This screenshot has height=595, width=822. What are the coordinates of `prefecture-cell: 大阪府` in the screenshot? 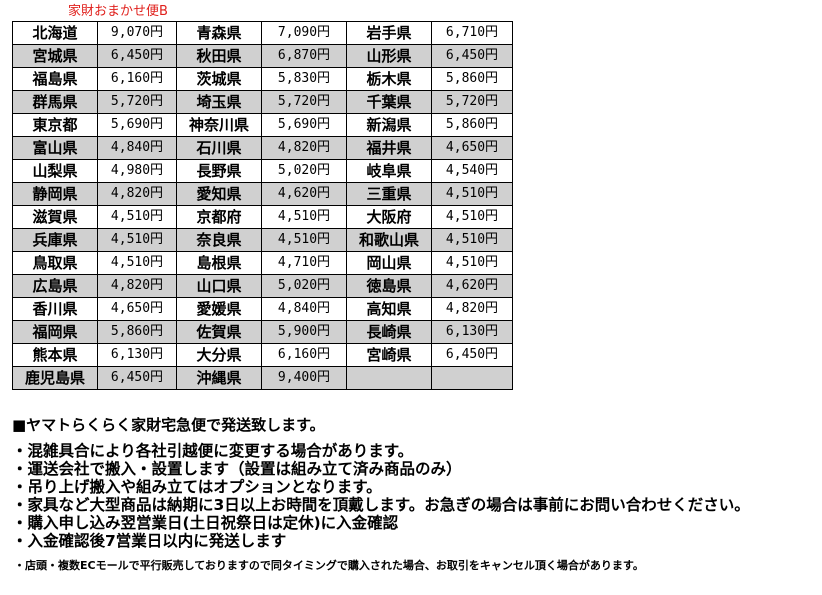 It's located at (389, 217).